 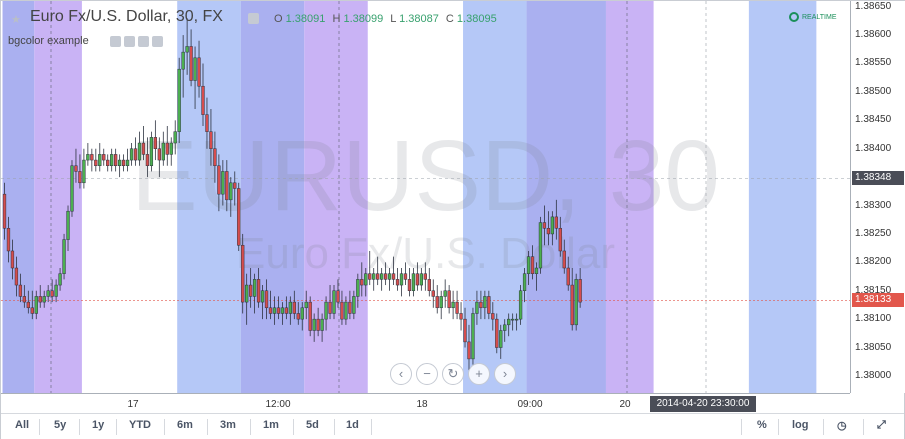 What do you see at coordinates (133, 404) in the screenshot?
I see `time-tick-label: 17` at bounding box center [133, 404].